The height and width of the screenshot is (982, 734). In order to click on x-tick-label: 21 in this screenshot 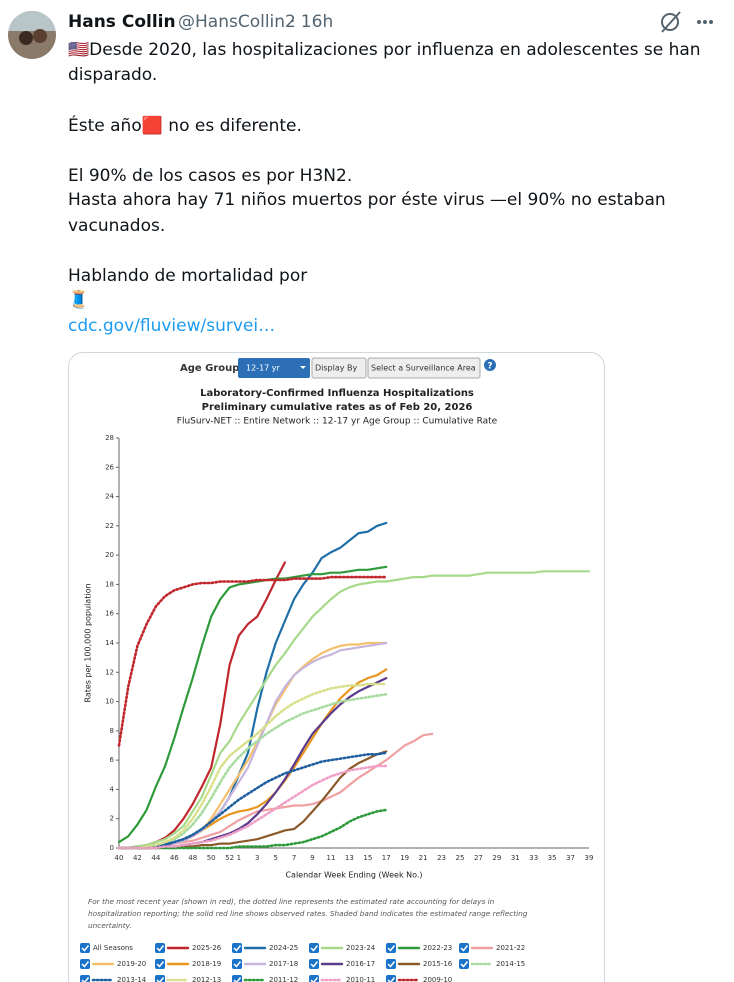, I will do `click(423, 858)`.